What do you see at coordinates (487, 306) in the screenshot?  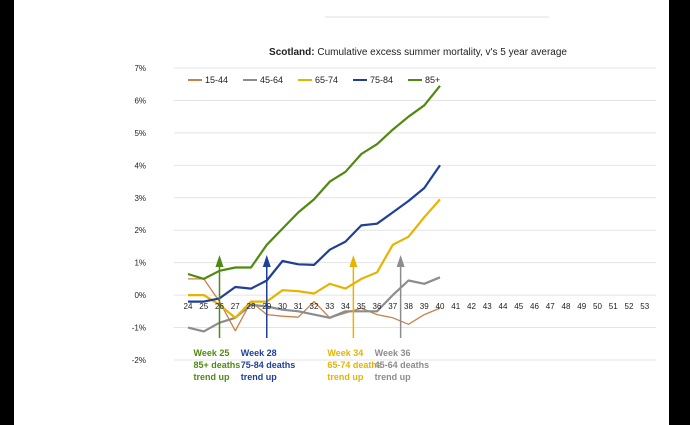 I see `x-tick-label: 43` at bounding box center [487, 306].